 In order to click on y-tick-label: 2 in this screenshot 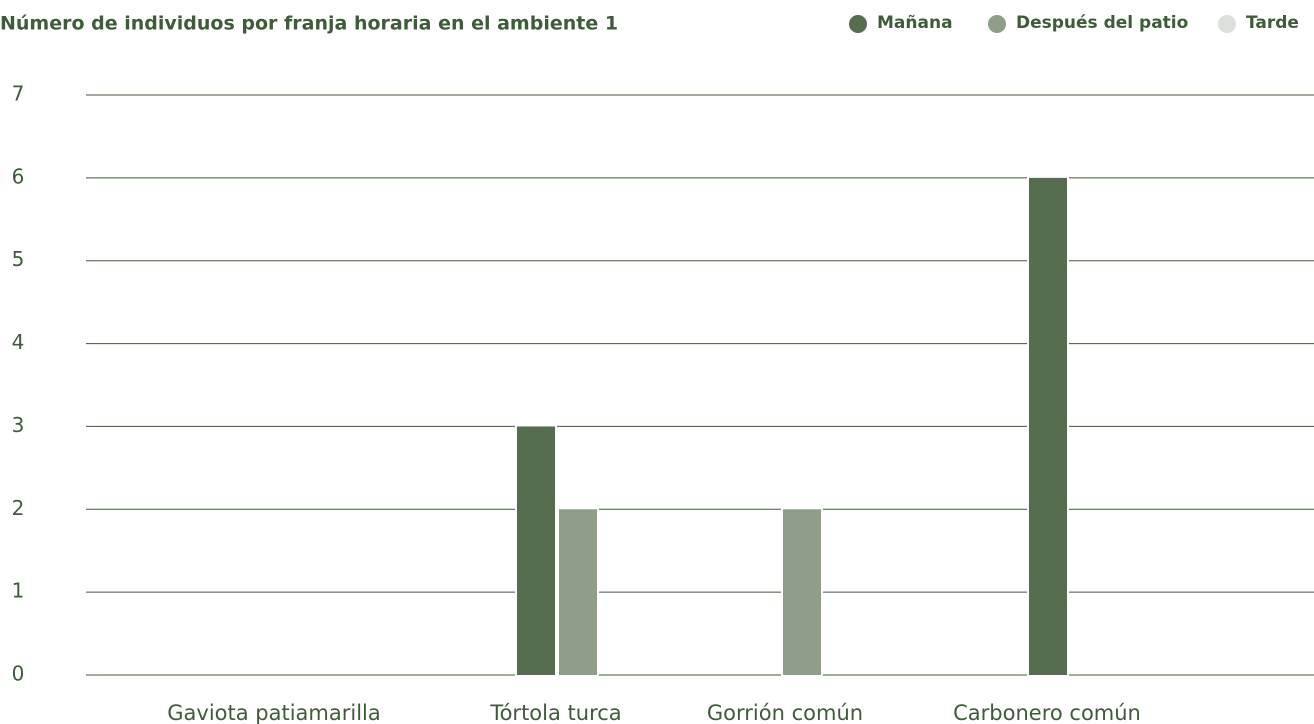, I will do `click(18, 508)`.